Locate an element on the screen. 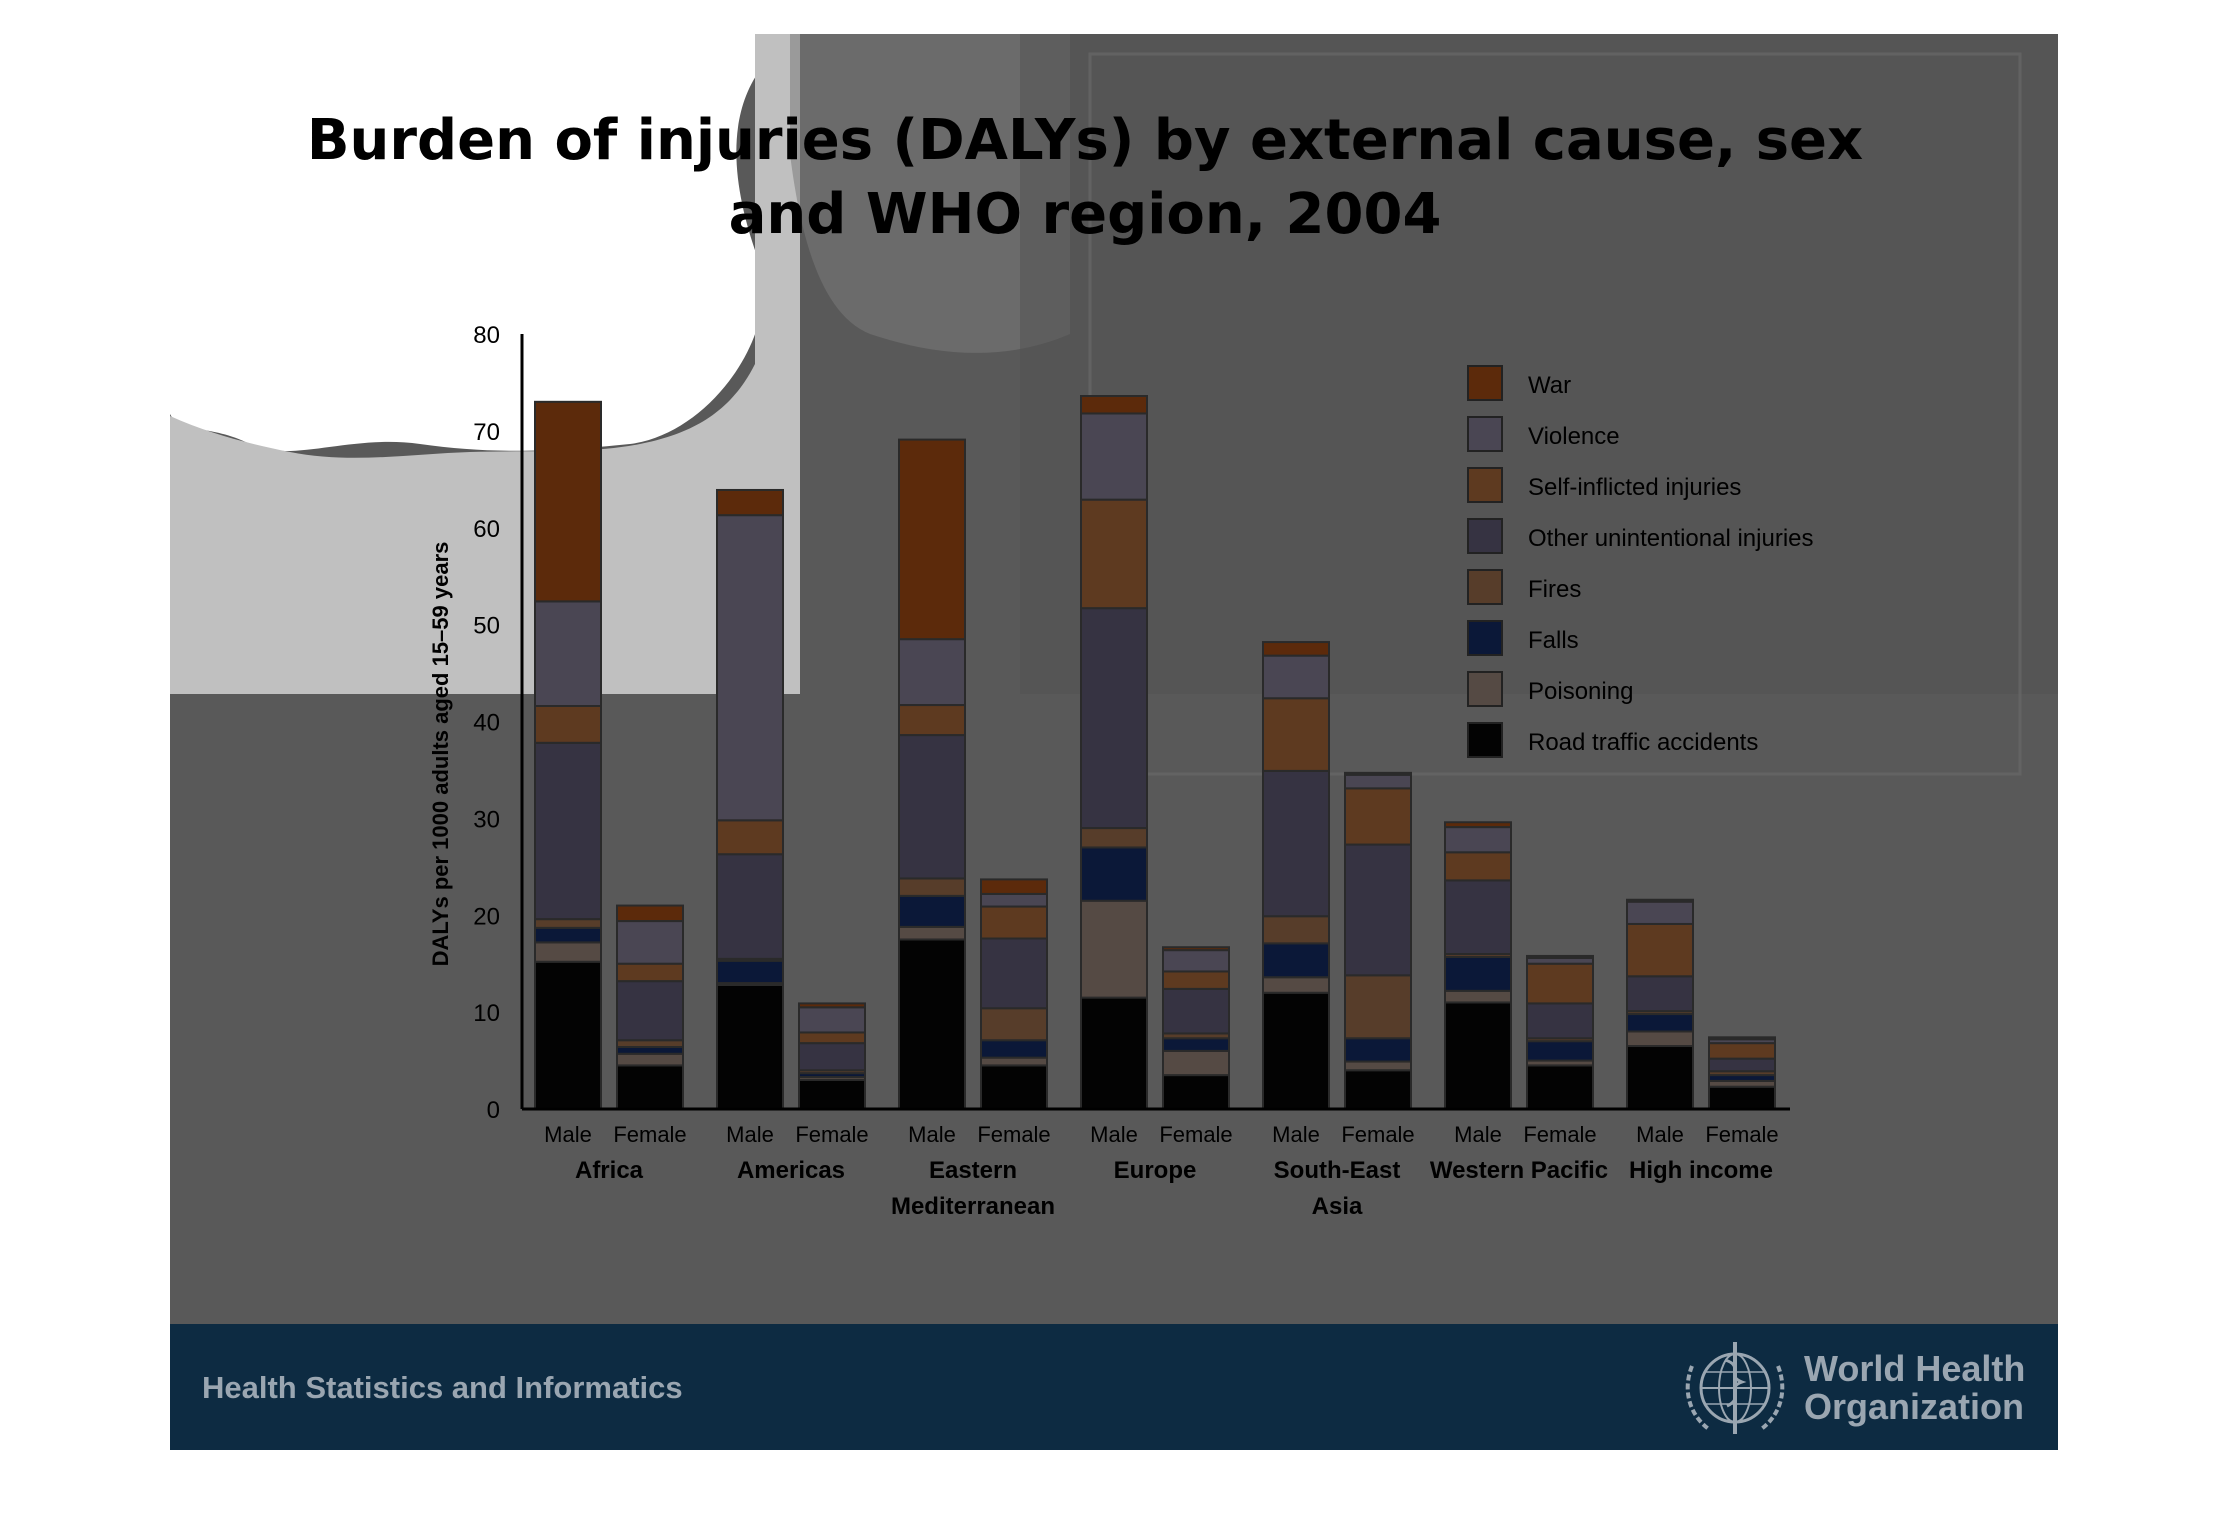 This screenshot has height=1530, width=2216. y-tick-label: 0 is located at coordinates (493, 1110).